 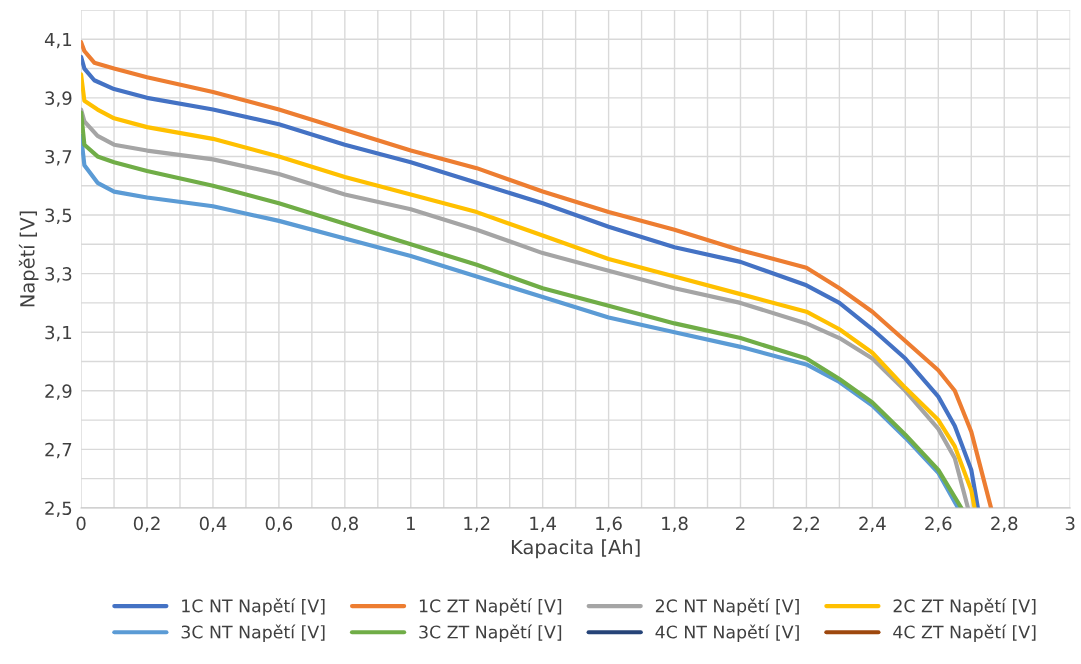 I want to click on x-tick-label: 1,6, so click(x=609, y=524).